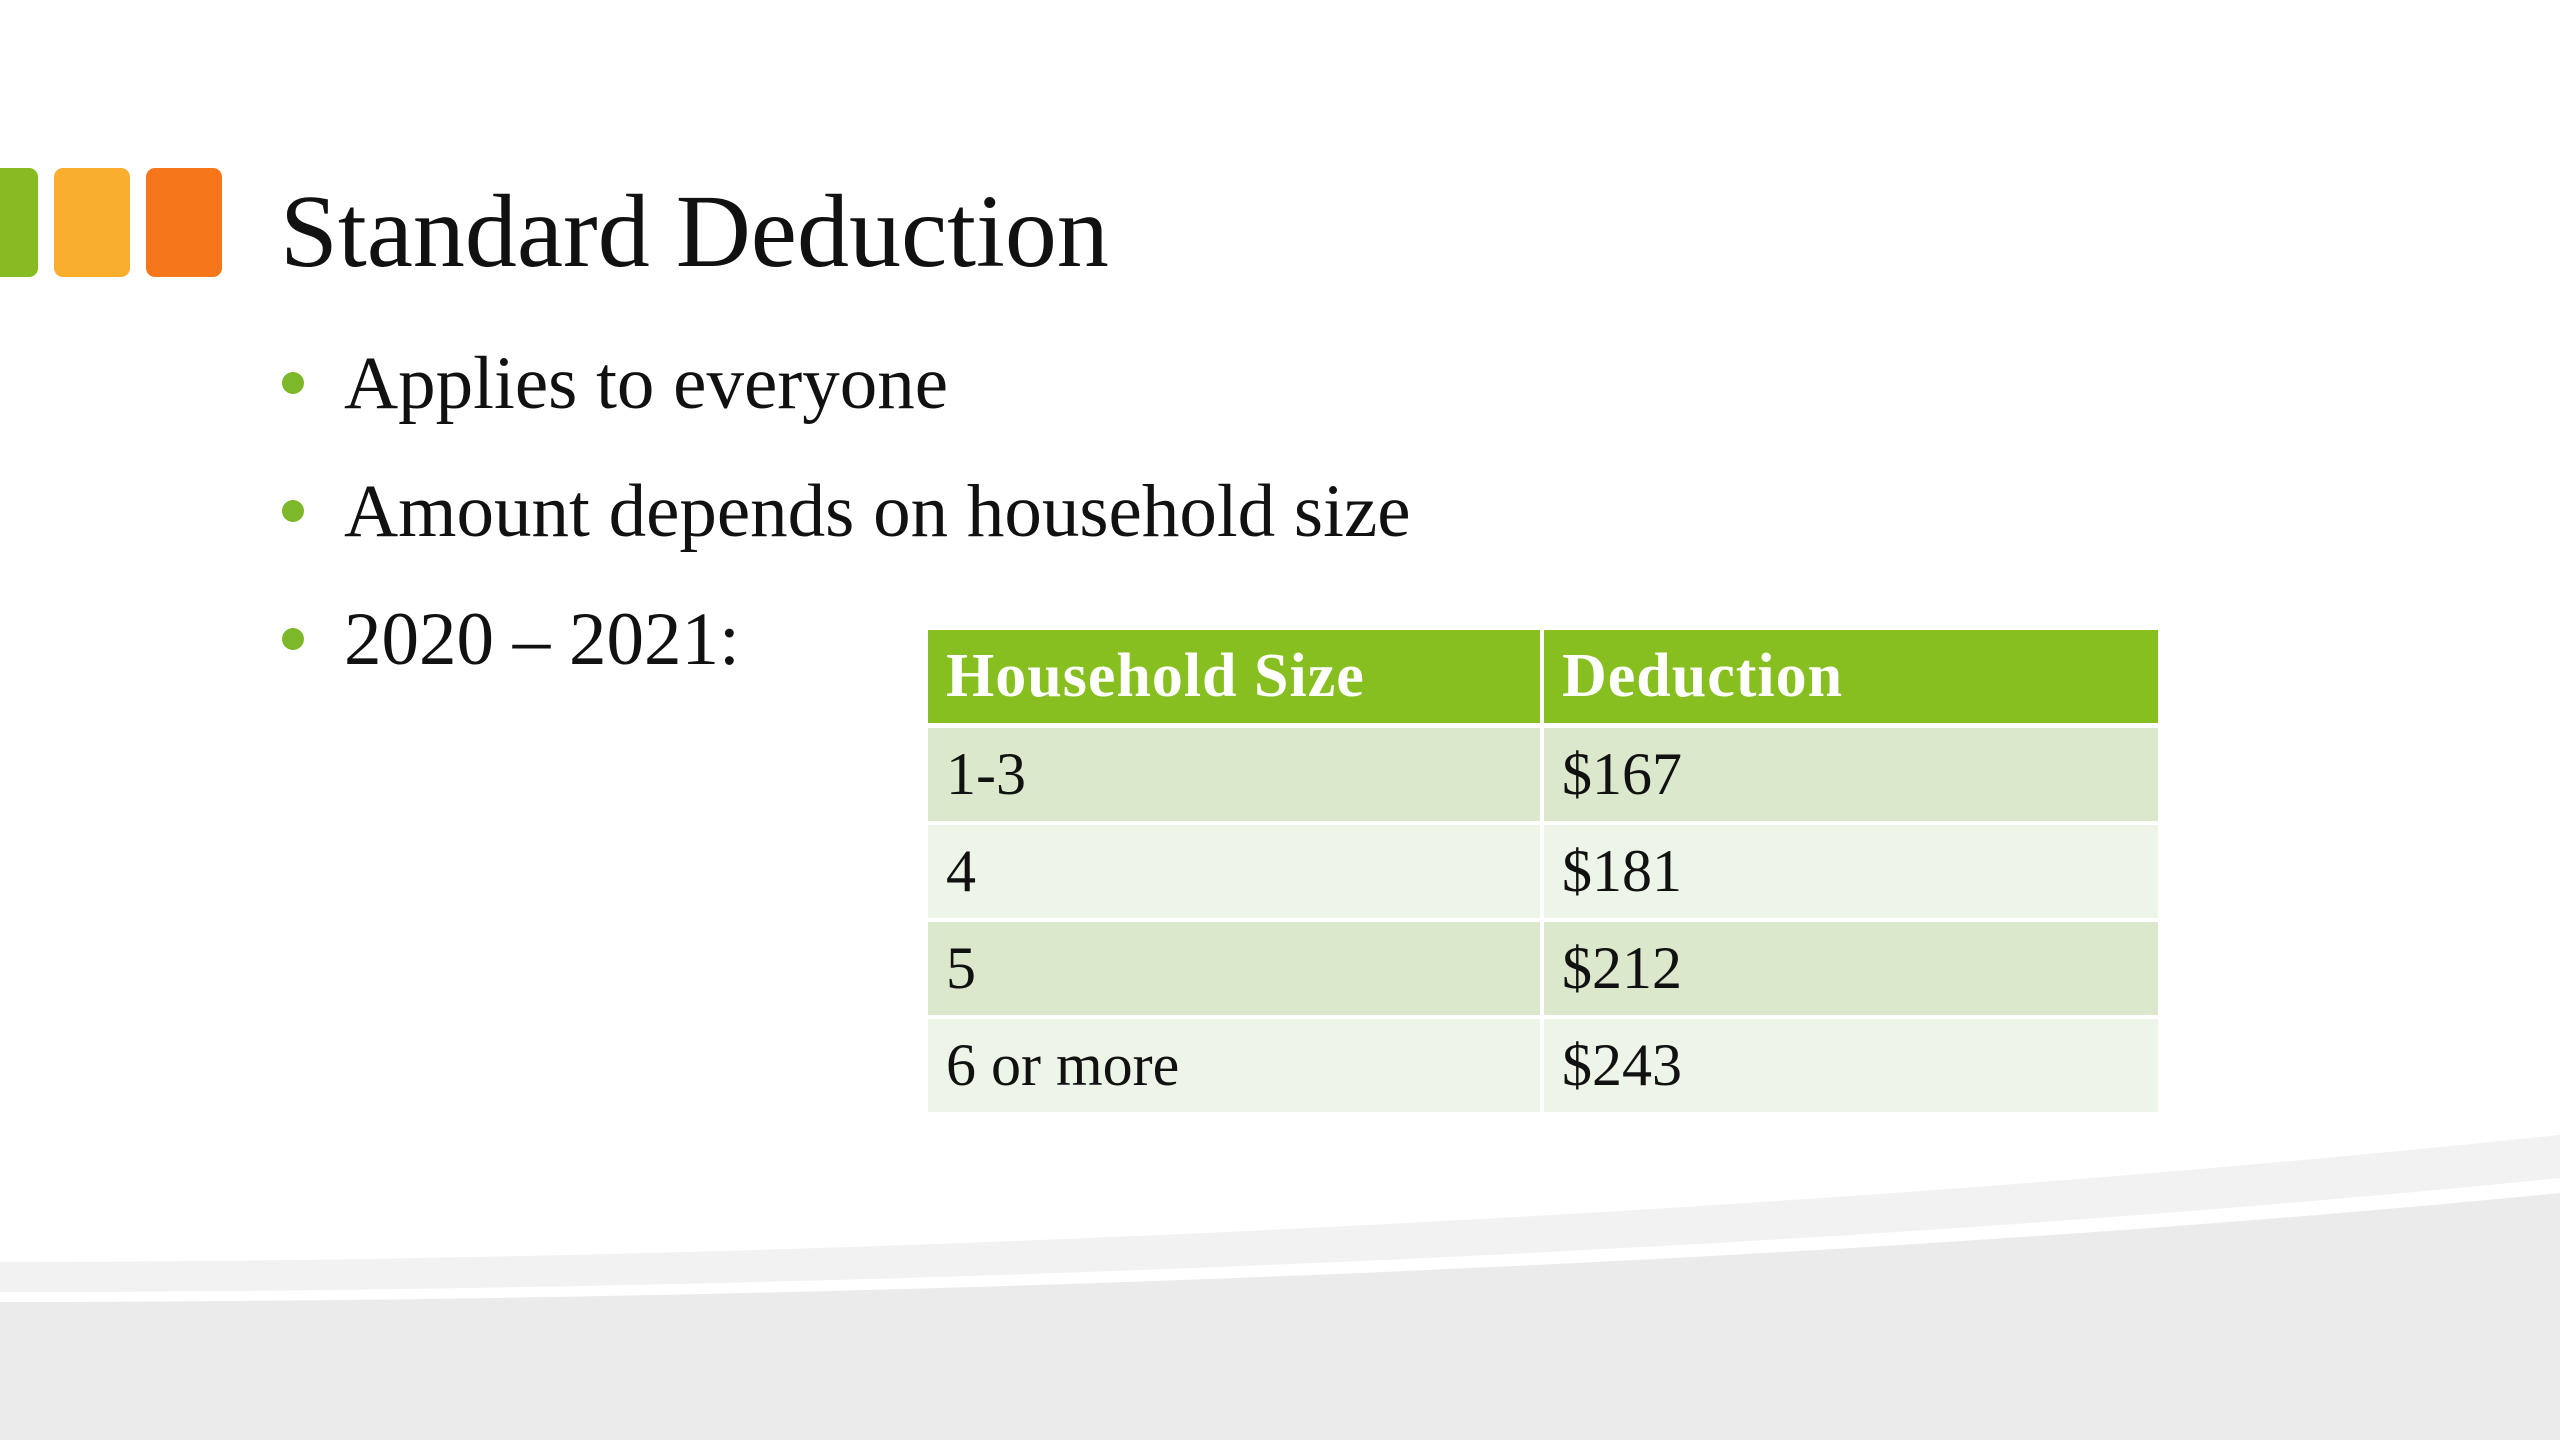  I want to click on cell-household-size: 5, so click(1236, 969).